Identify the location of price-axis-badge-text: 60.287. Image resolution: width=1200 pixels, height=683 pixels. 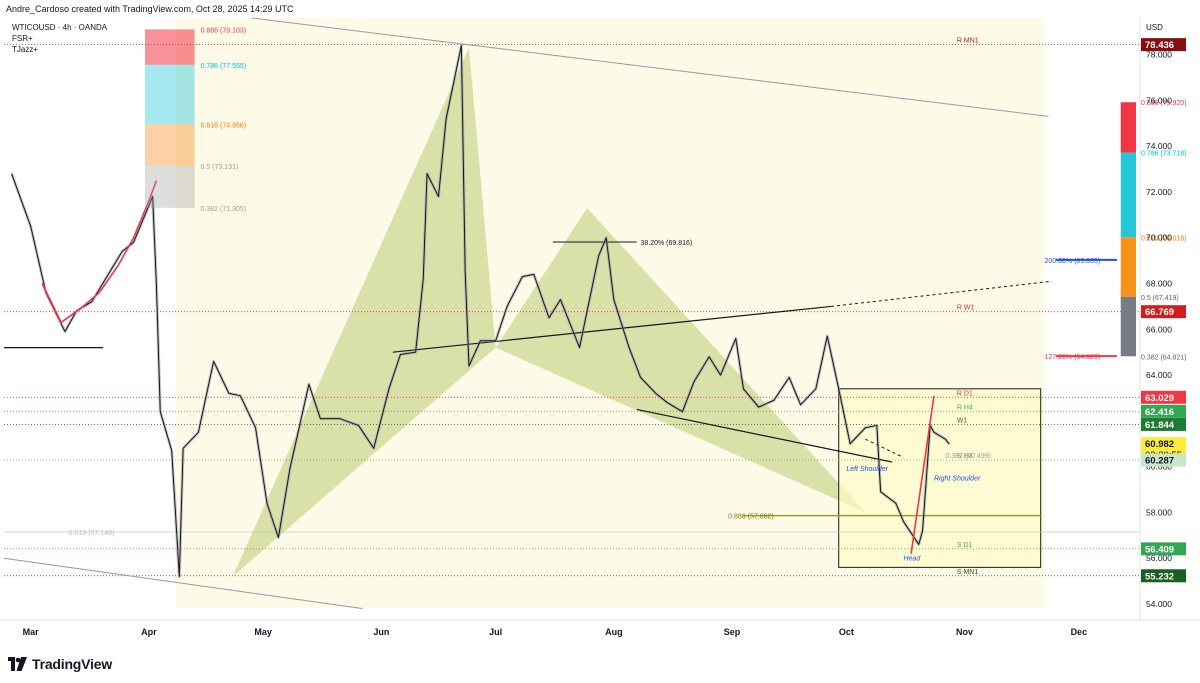
(1159, 461).